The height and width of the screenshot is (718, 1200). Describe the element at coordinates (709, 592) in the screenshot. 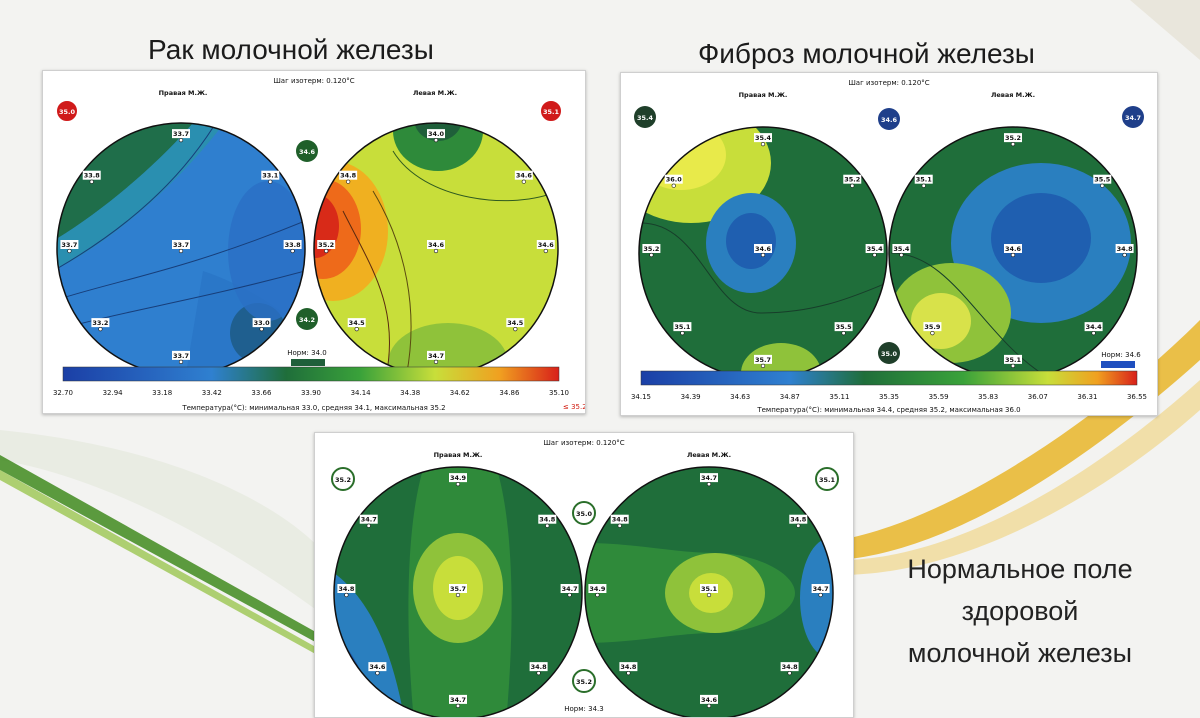

I see `thermogram-left-normal` at that location.